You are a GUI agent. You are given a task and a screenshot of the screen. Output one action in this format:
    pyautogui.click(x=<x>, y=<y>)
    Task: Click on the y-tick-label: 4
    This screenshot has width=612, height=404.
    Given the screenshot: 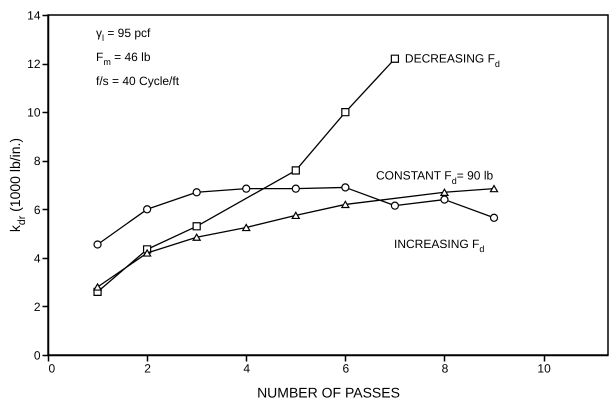 What is the action you would take?
    pyautogui.click(x=37, y=258)
    